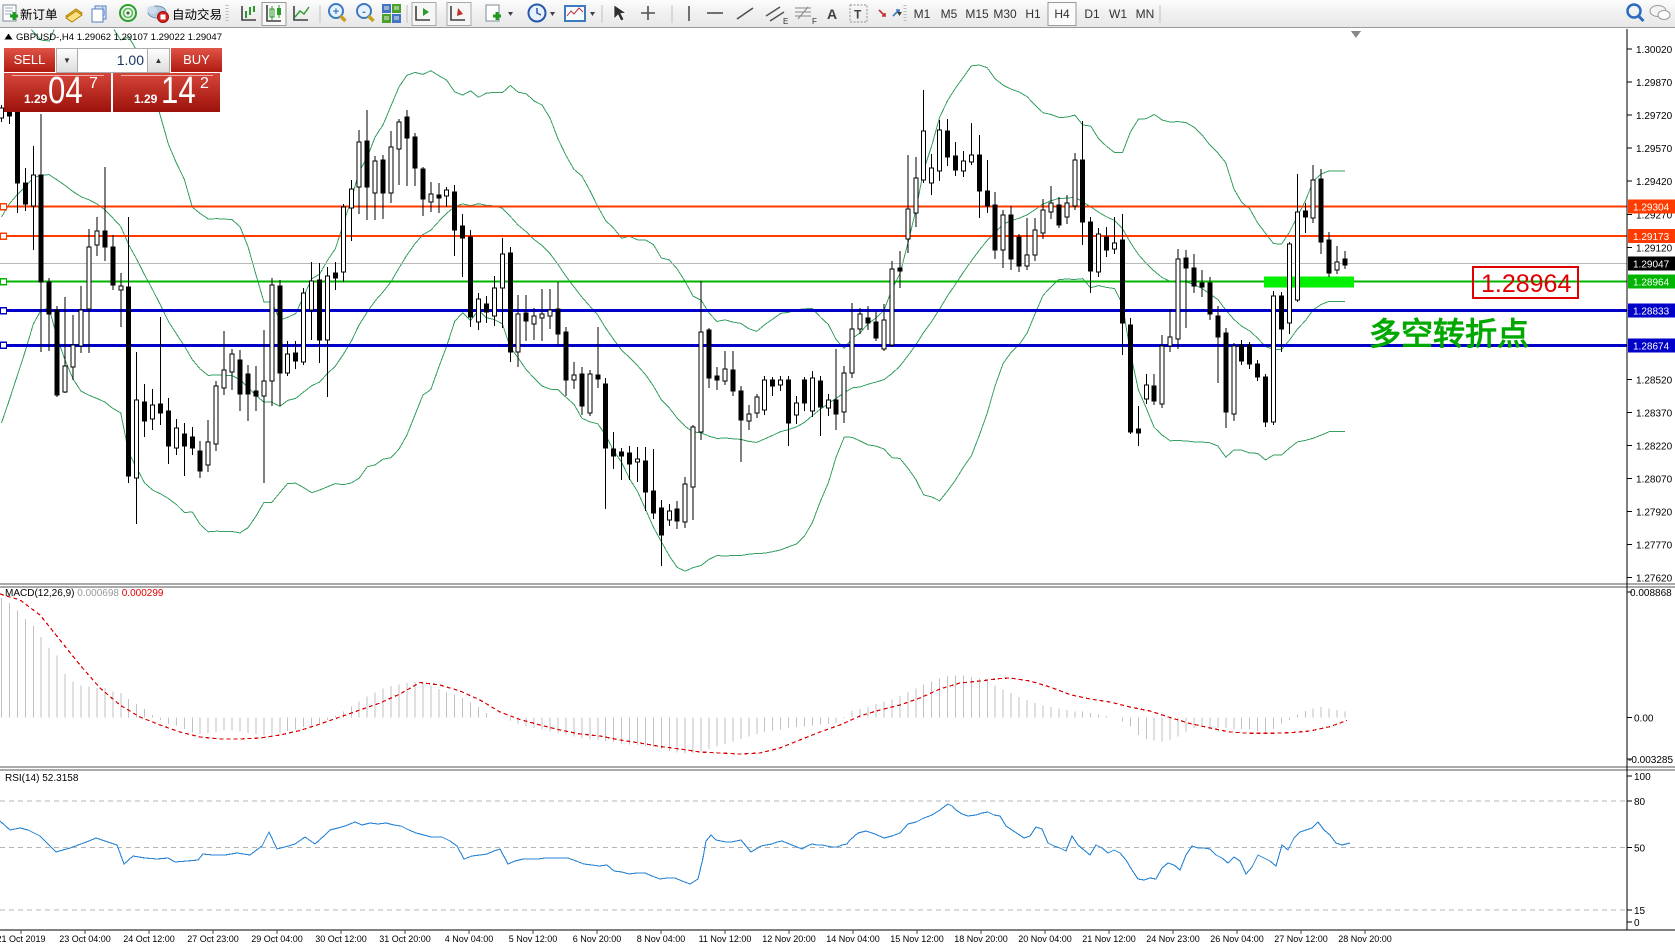  I want to click on svg-text: 0.00, so click(1644, 719).